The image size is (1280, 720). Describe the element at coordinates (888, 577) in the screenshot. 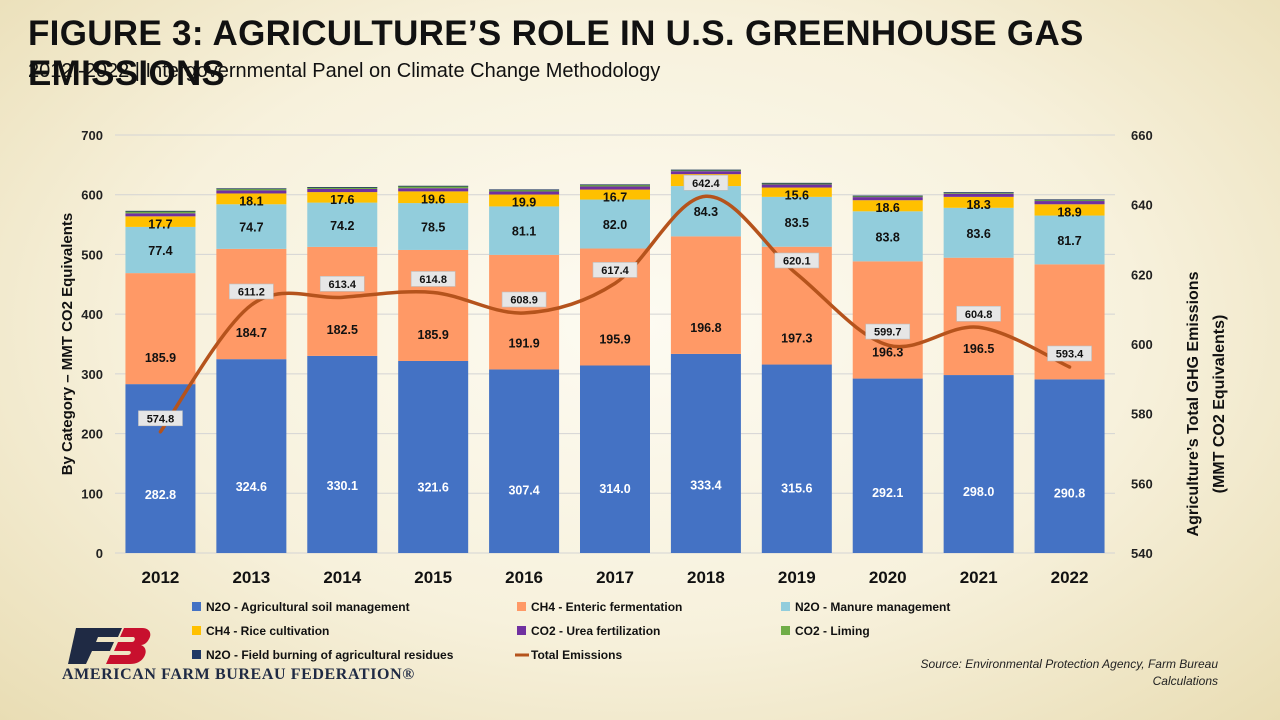

I see `x-tick-label: 2020` at that location.